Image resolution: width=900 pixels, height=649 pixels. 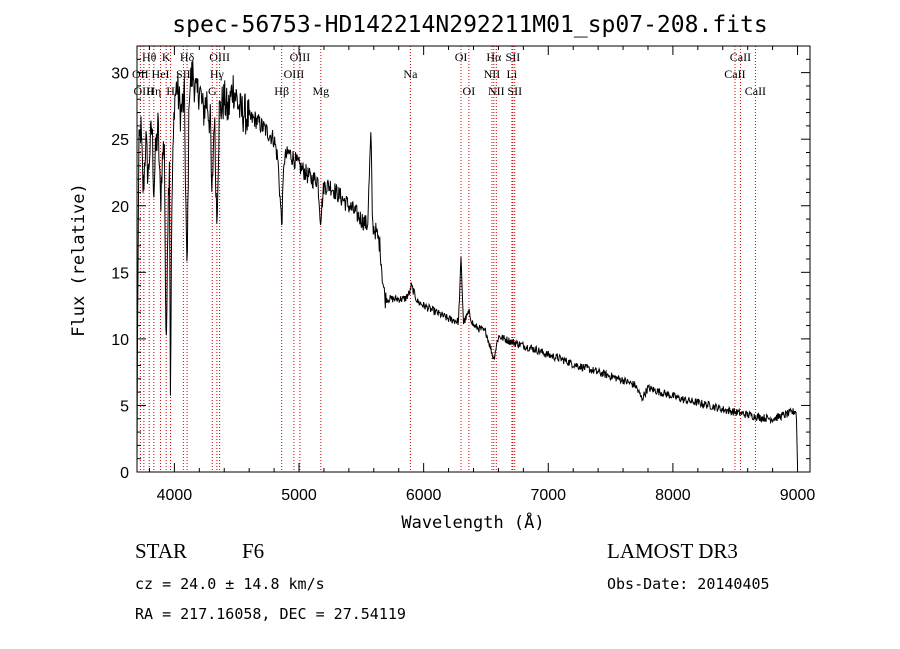 I want to click on coordinates-readout: RA = 217.16058, DEC = 27.54119, so click(x=270, y=614).